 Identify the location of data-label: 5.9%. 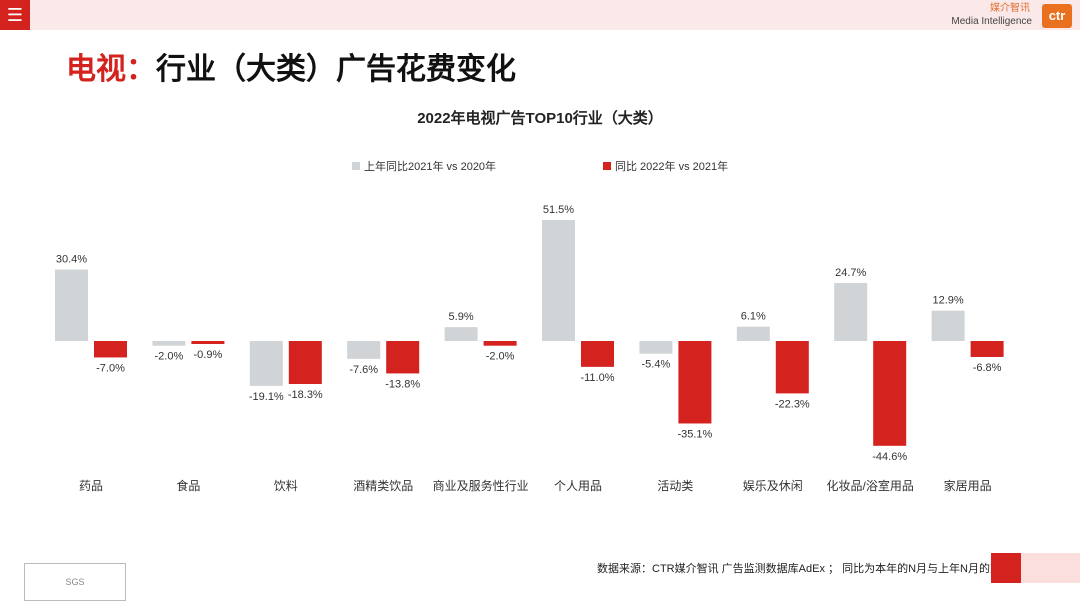
(461, 317).